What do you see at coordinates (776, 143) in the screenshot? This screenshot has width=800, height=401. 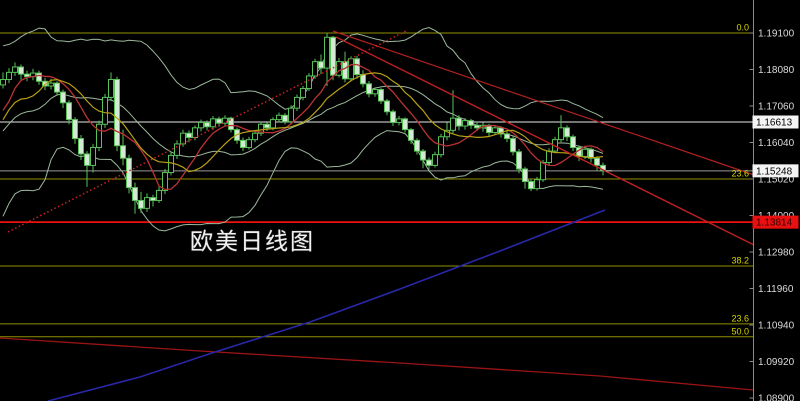 I see `axis-tick-label: 1.16040` at bounding box center [776, 143].